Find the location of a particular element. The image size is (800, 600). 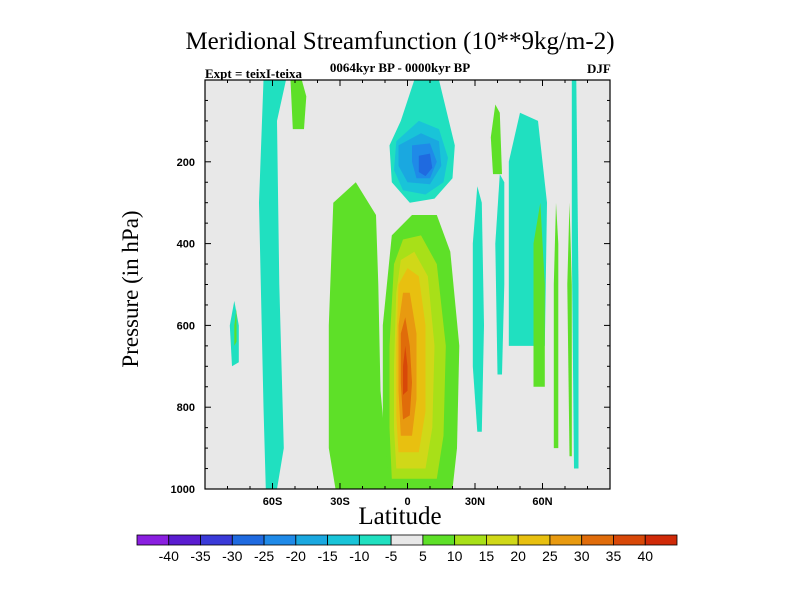

colorbar-label: -20 is located at coordinates (296, 556).